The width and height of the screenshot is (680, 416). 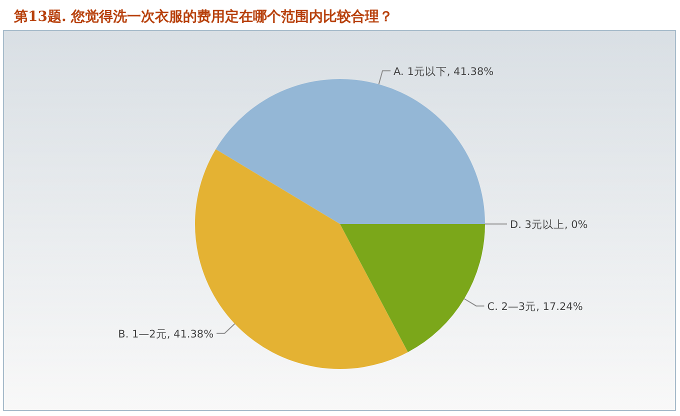 I want to click on data-label: D. 3元以上, 0%, so click(x=549, y=225).